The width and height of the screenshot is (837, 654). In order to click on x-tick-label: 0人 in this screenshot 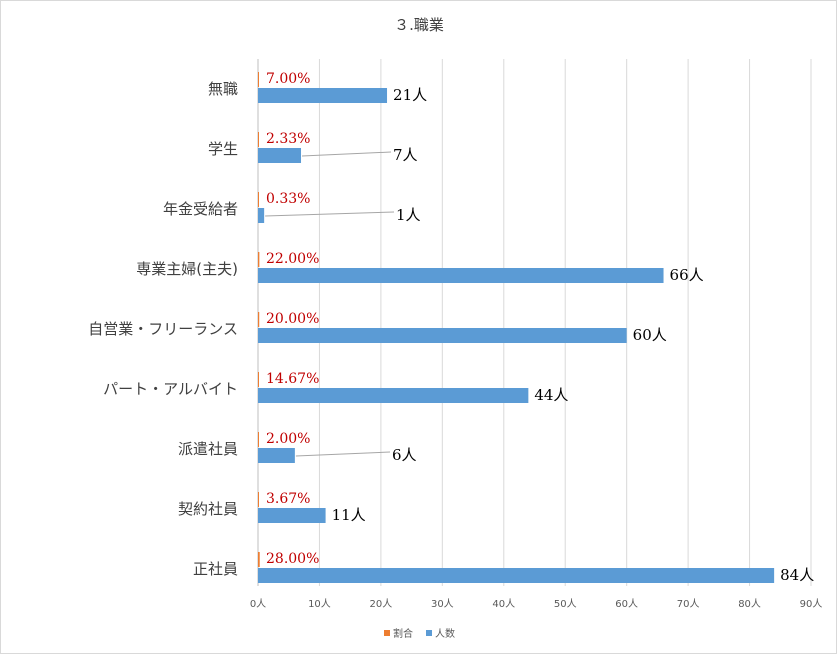, I will do `click(258, 604)`.